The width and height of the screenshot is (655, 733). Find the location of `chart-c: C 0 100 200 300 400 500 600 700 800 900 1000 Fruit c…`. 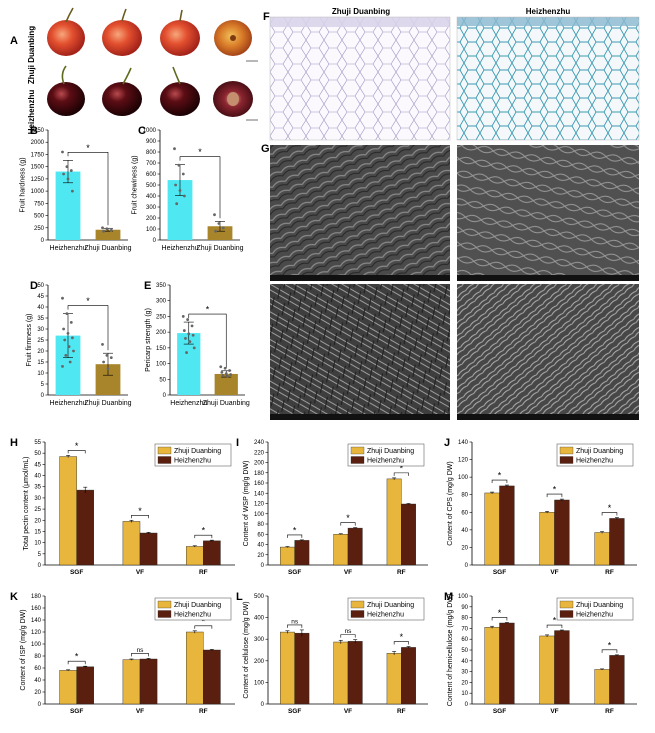

chart-c: C 0 100 200 300 400 500 600 700 800 900 1000 Fruit c… is located at coordinates (187, 188).